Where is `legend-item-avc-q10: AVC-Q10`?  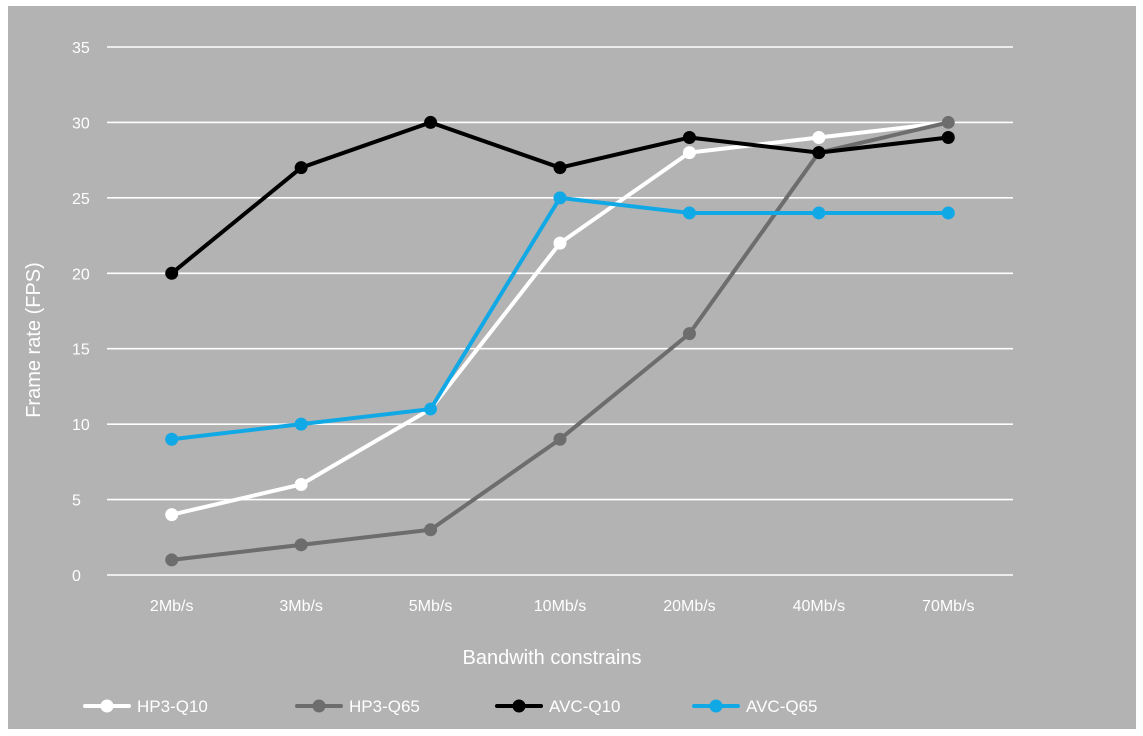 legend-item-avc-q10: AVC-Q10 is located at coordinates (558, 706).